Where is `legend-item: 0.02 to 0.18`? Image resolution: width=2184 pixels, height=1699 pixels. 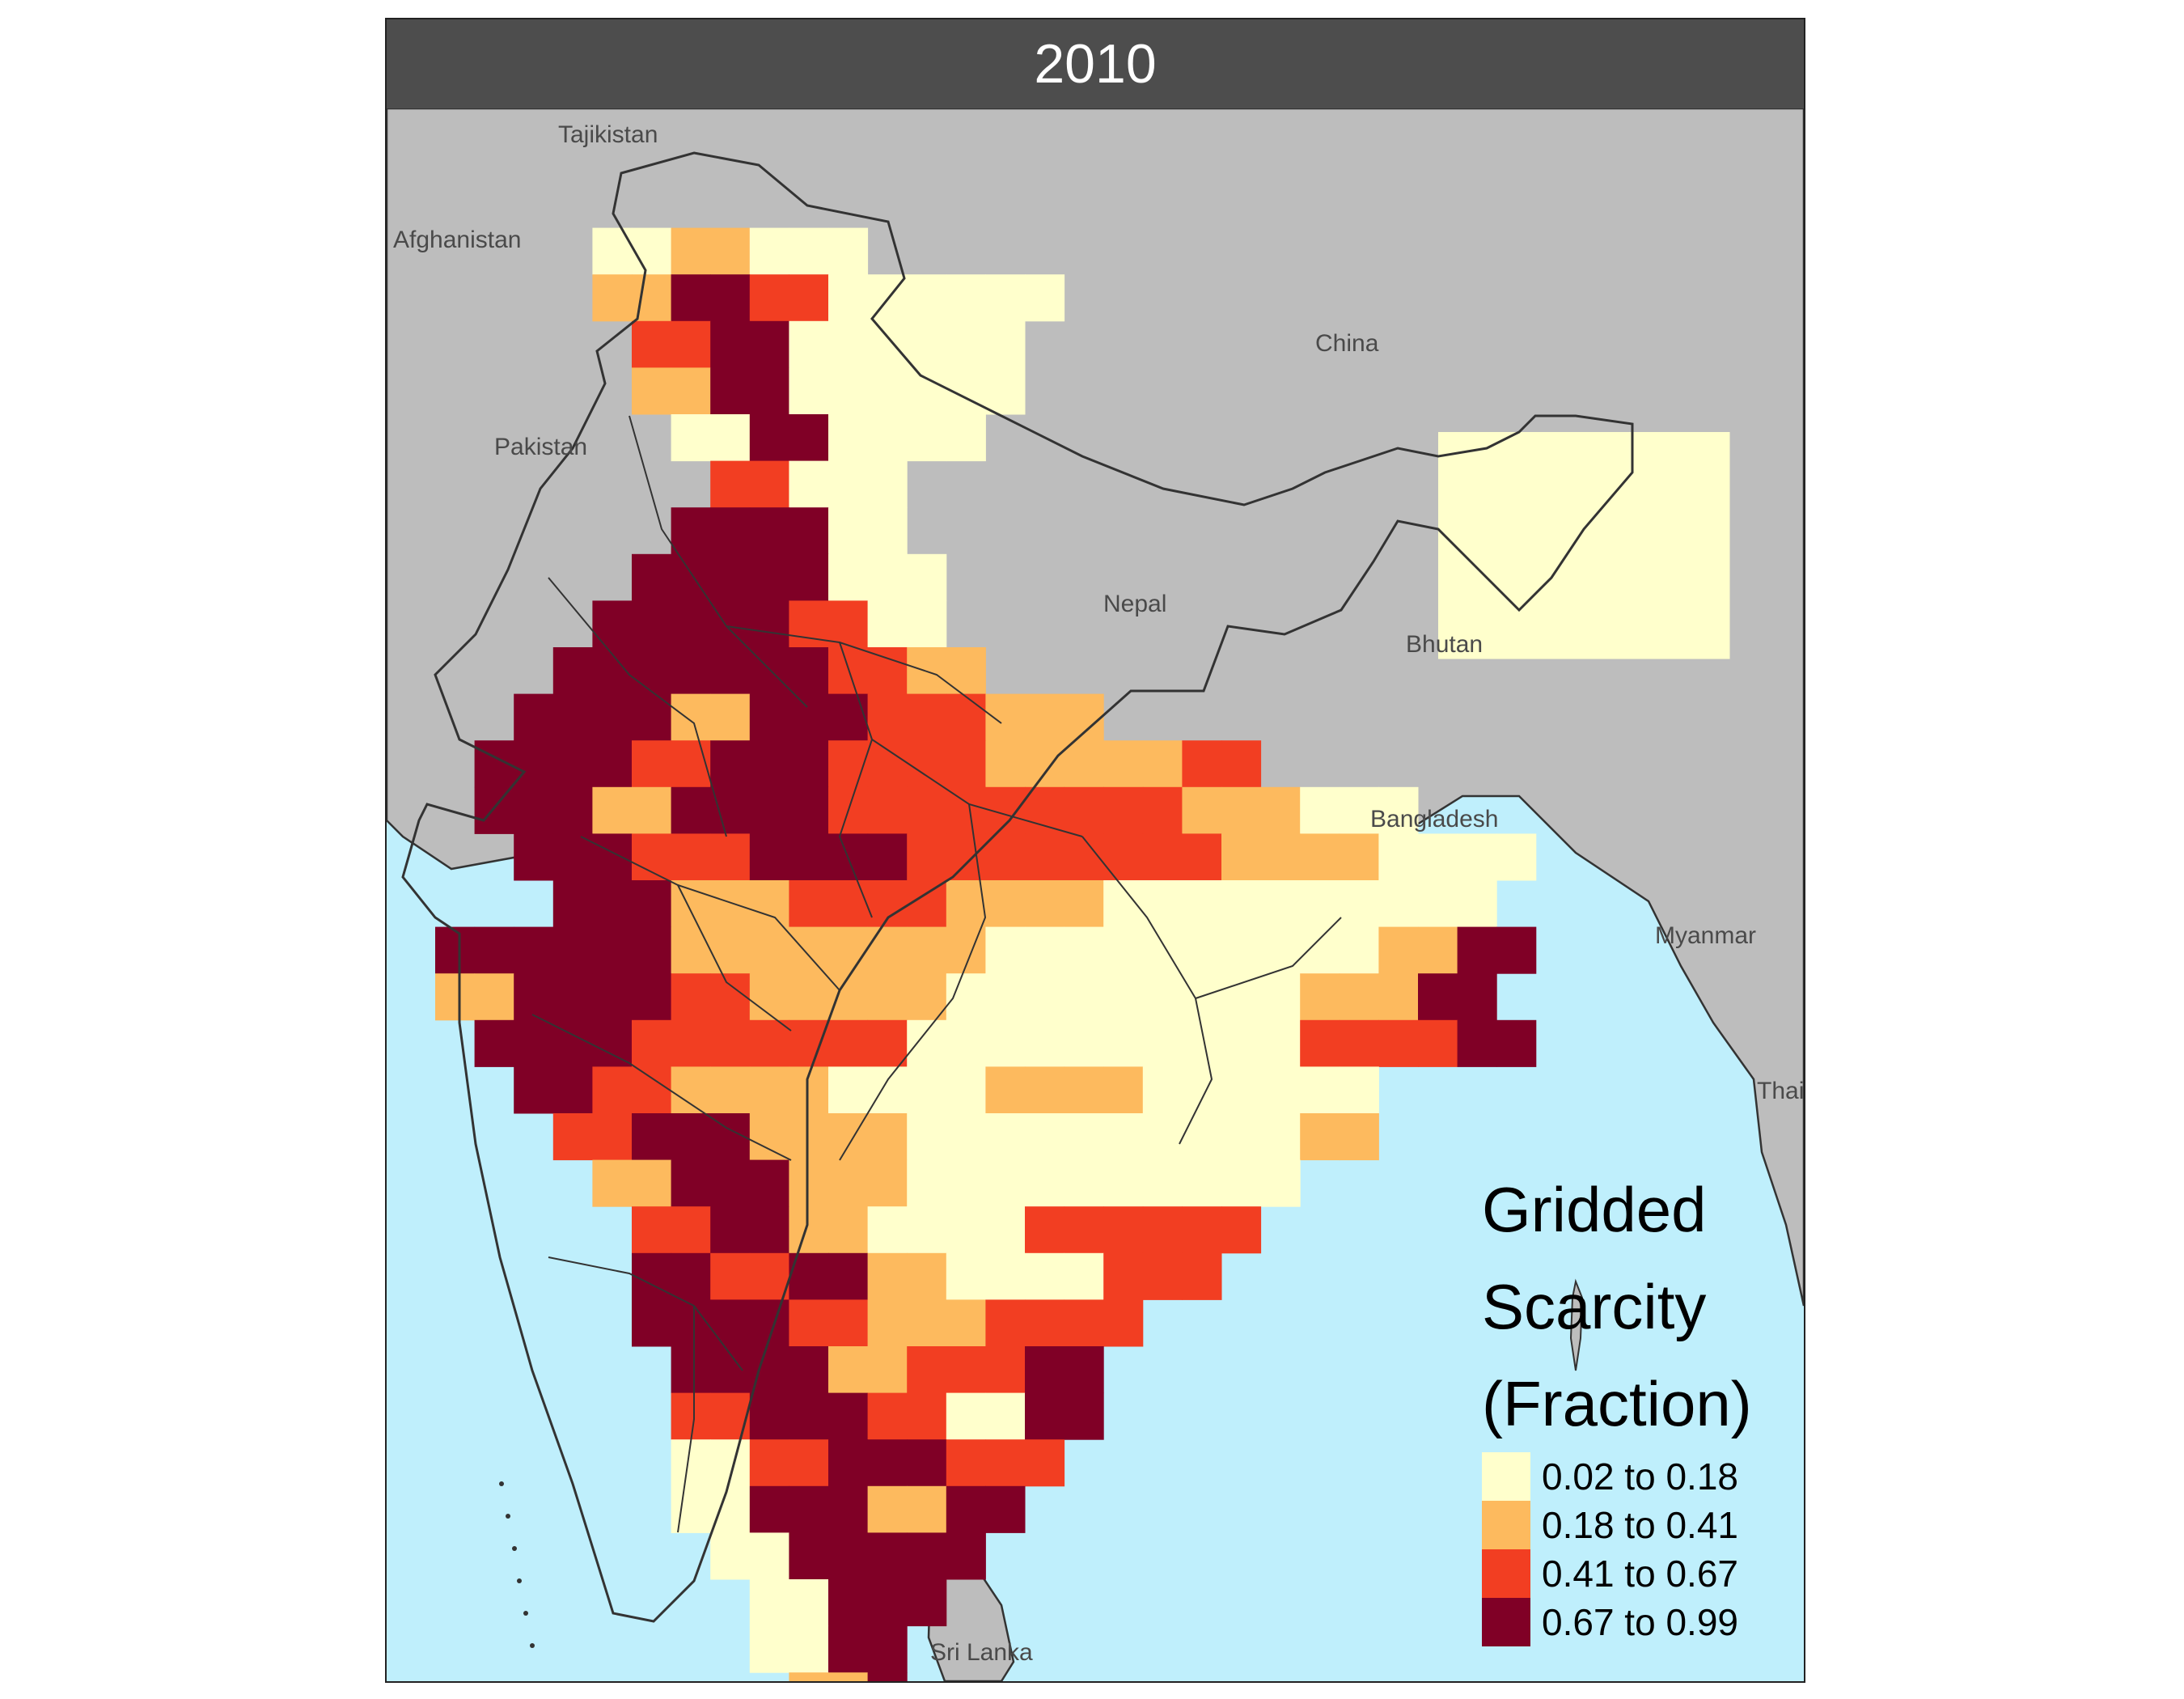 legend-item: 0.02 to 0.18 is located at coordinates (1617, 1476).